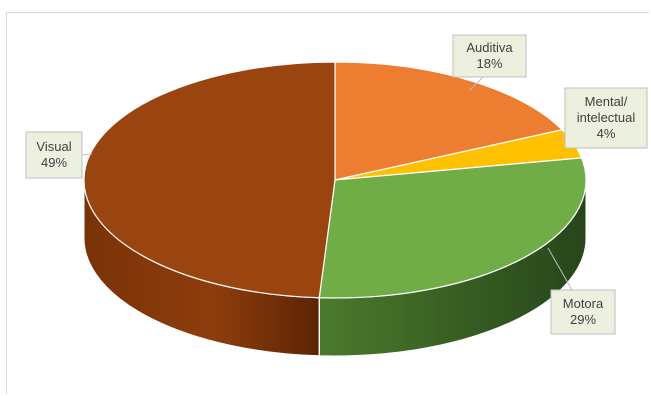 Image resolution: width=651 pixels, height=396 pixels. Describe the element at coordinates (606, 133) in the screenshot. I see `label-percent: 4%` at that location.